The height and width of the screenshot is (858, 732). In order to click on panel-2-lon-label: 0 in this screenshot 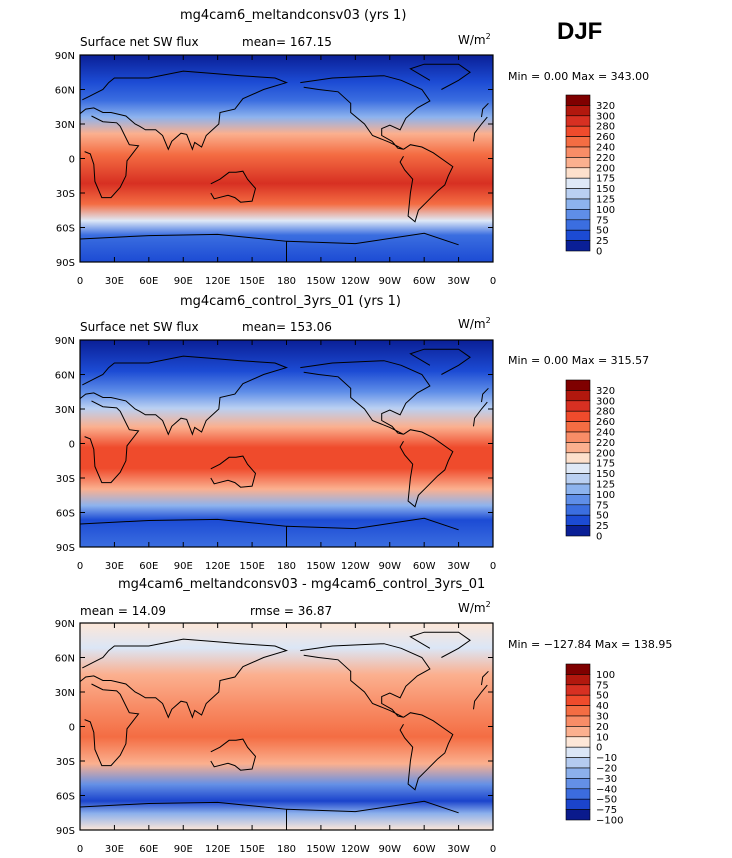, I will do `click(493, 566)`.